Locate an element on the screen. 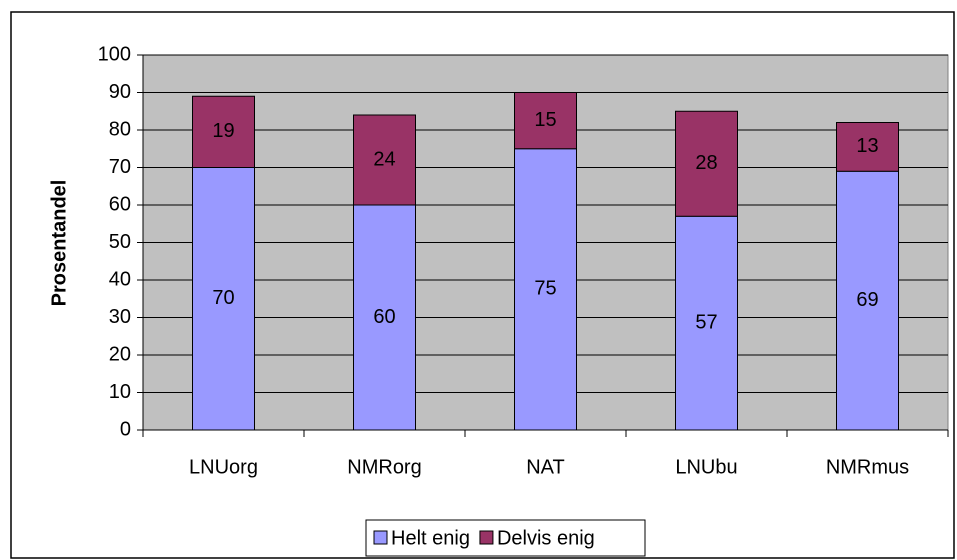 Image resolution: width=957 pixels, height=560 pixels. data-label: 70 is located at coordinates (223, 298).